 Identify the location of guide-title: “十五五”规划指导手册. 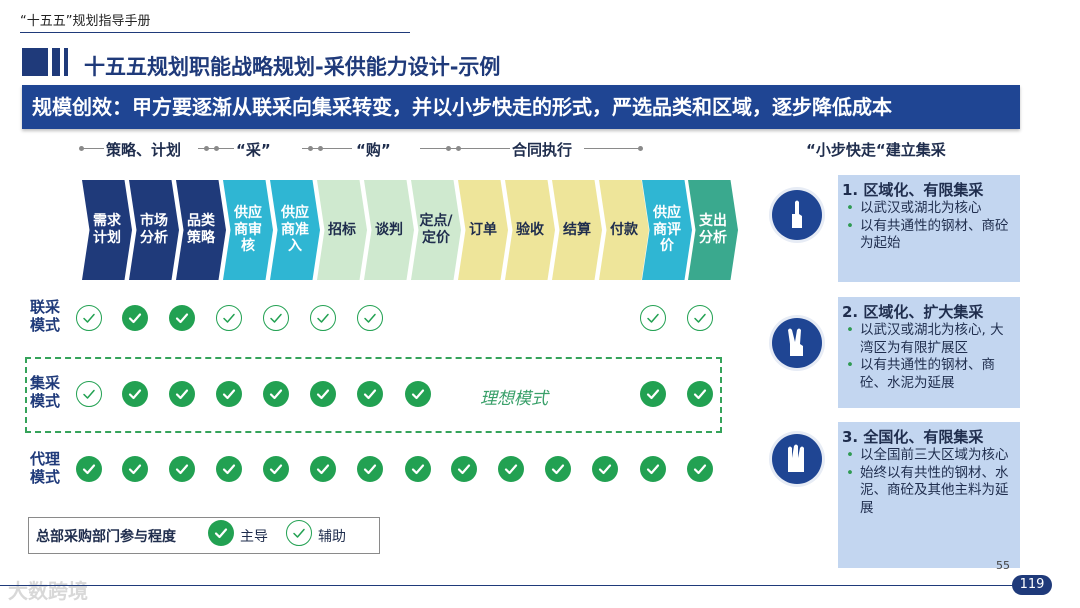
(85, 21).